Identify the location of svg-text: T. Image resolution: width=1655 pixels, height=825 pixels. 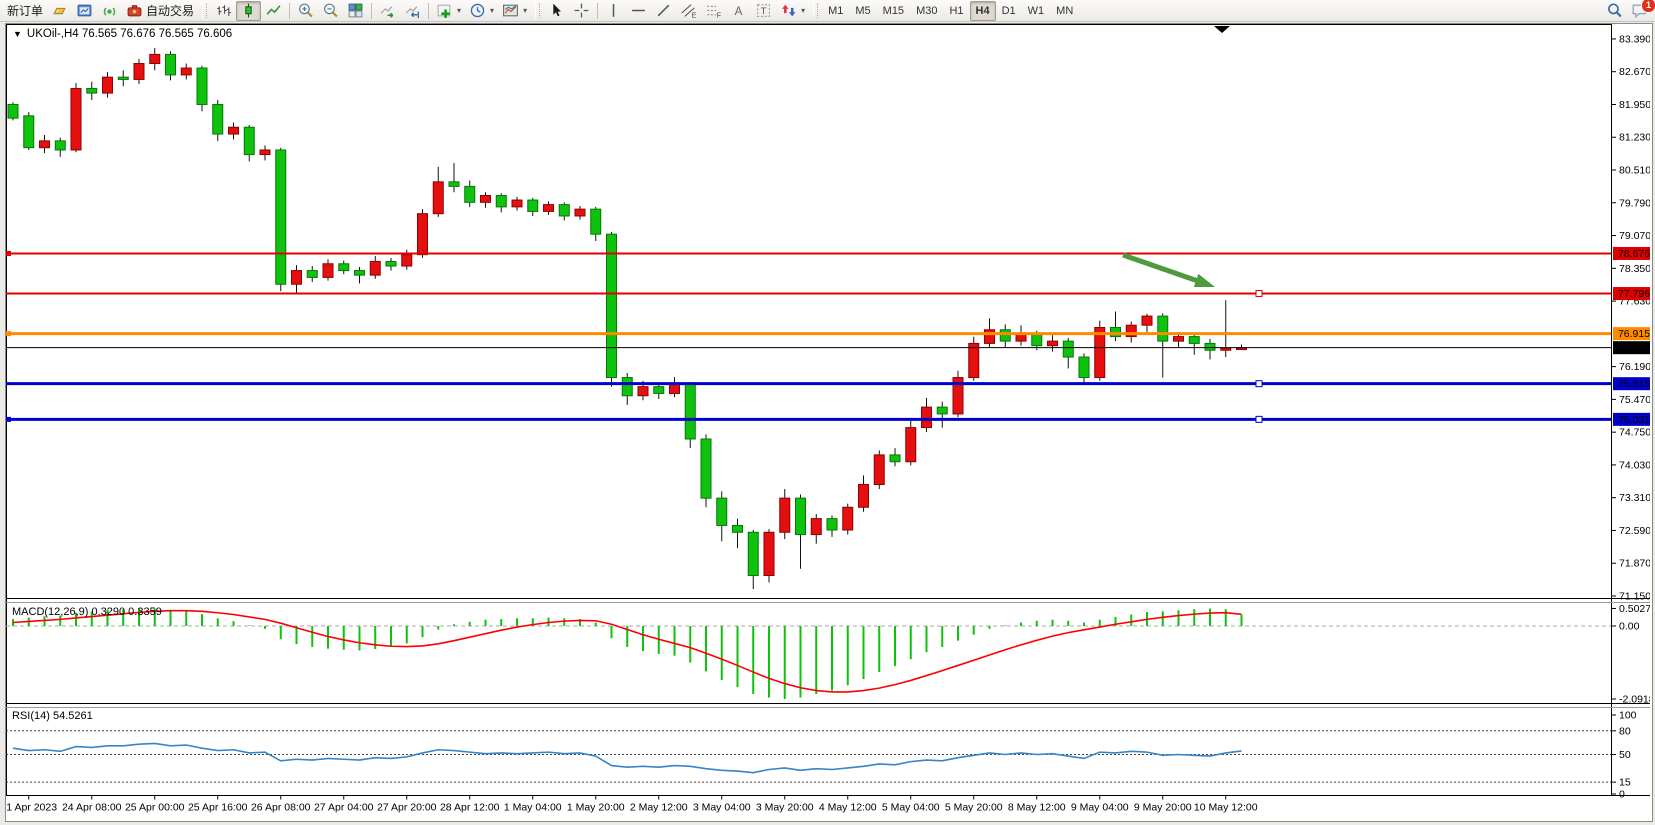
(764, 11).